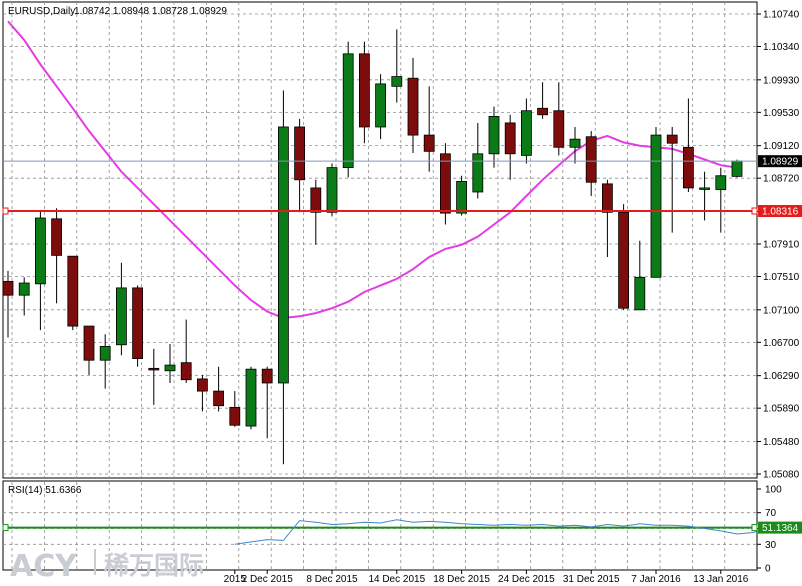 Image resolution: width=802 pixels, height=586 pixels. Describe the element at coordinates (720, 579) in the screenshot. I see `time-tick-label: 13 Jan 2016` at that location.